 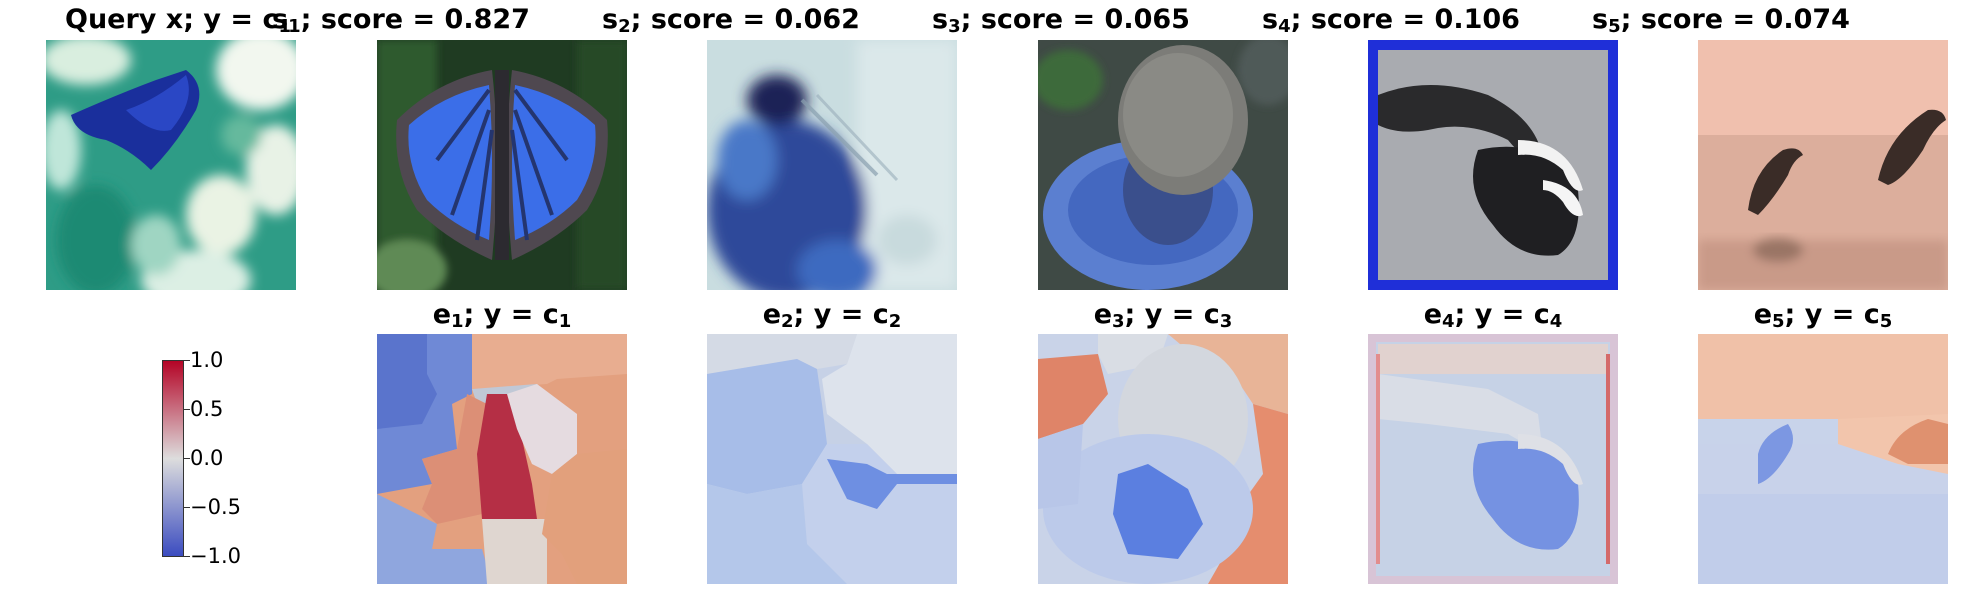 I want to click on explanation-1-title: e1; y = c1, so click(x=502, y=315).